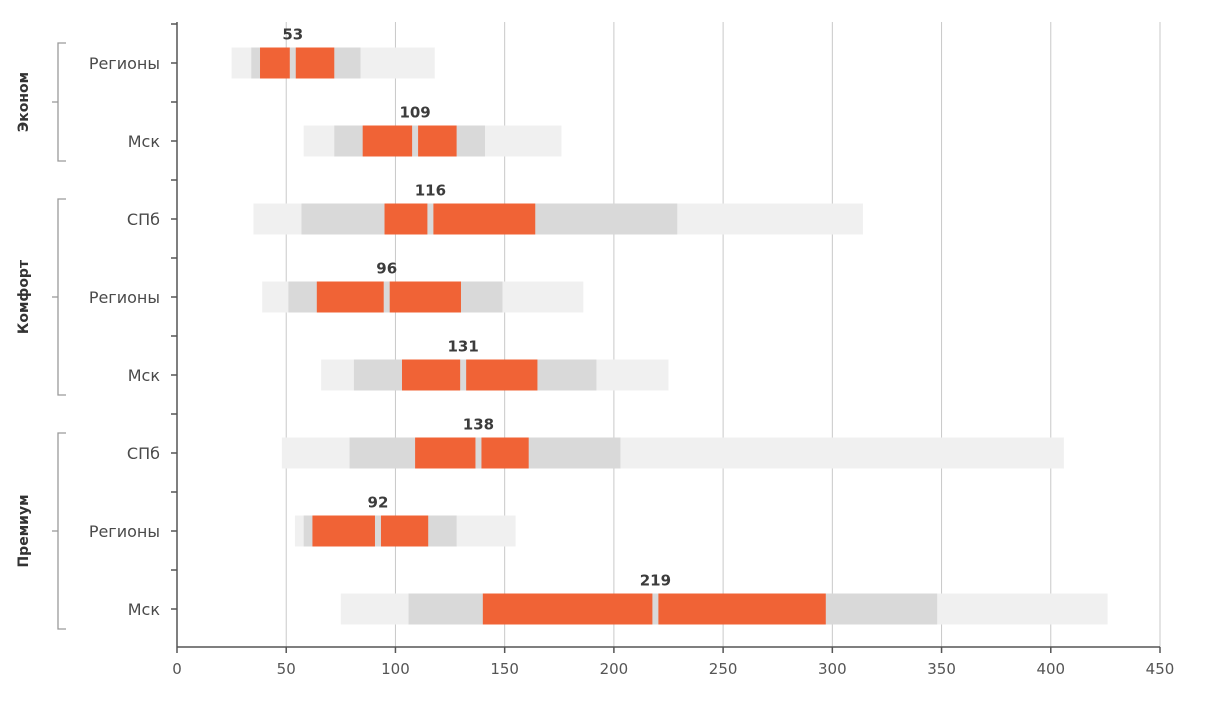 The height and width of the screenshot is (706, 1222). Describe the element at coordinates (614, 669) in the screenshot. I see `x-tick-label: 200` at that location.